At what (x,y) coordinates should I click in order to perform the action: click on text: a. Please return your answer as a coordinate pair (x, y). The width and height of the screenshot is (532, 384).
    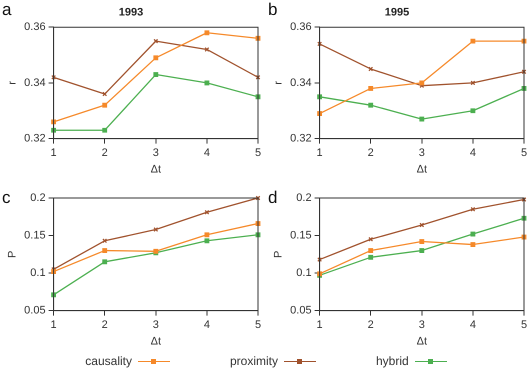
    Looking at the image, I should click on (7, 10).